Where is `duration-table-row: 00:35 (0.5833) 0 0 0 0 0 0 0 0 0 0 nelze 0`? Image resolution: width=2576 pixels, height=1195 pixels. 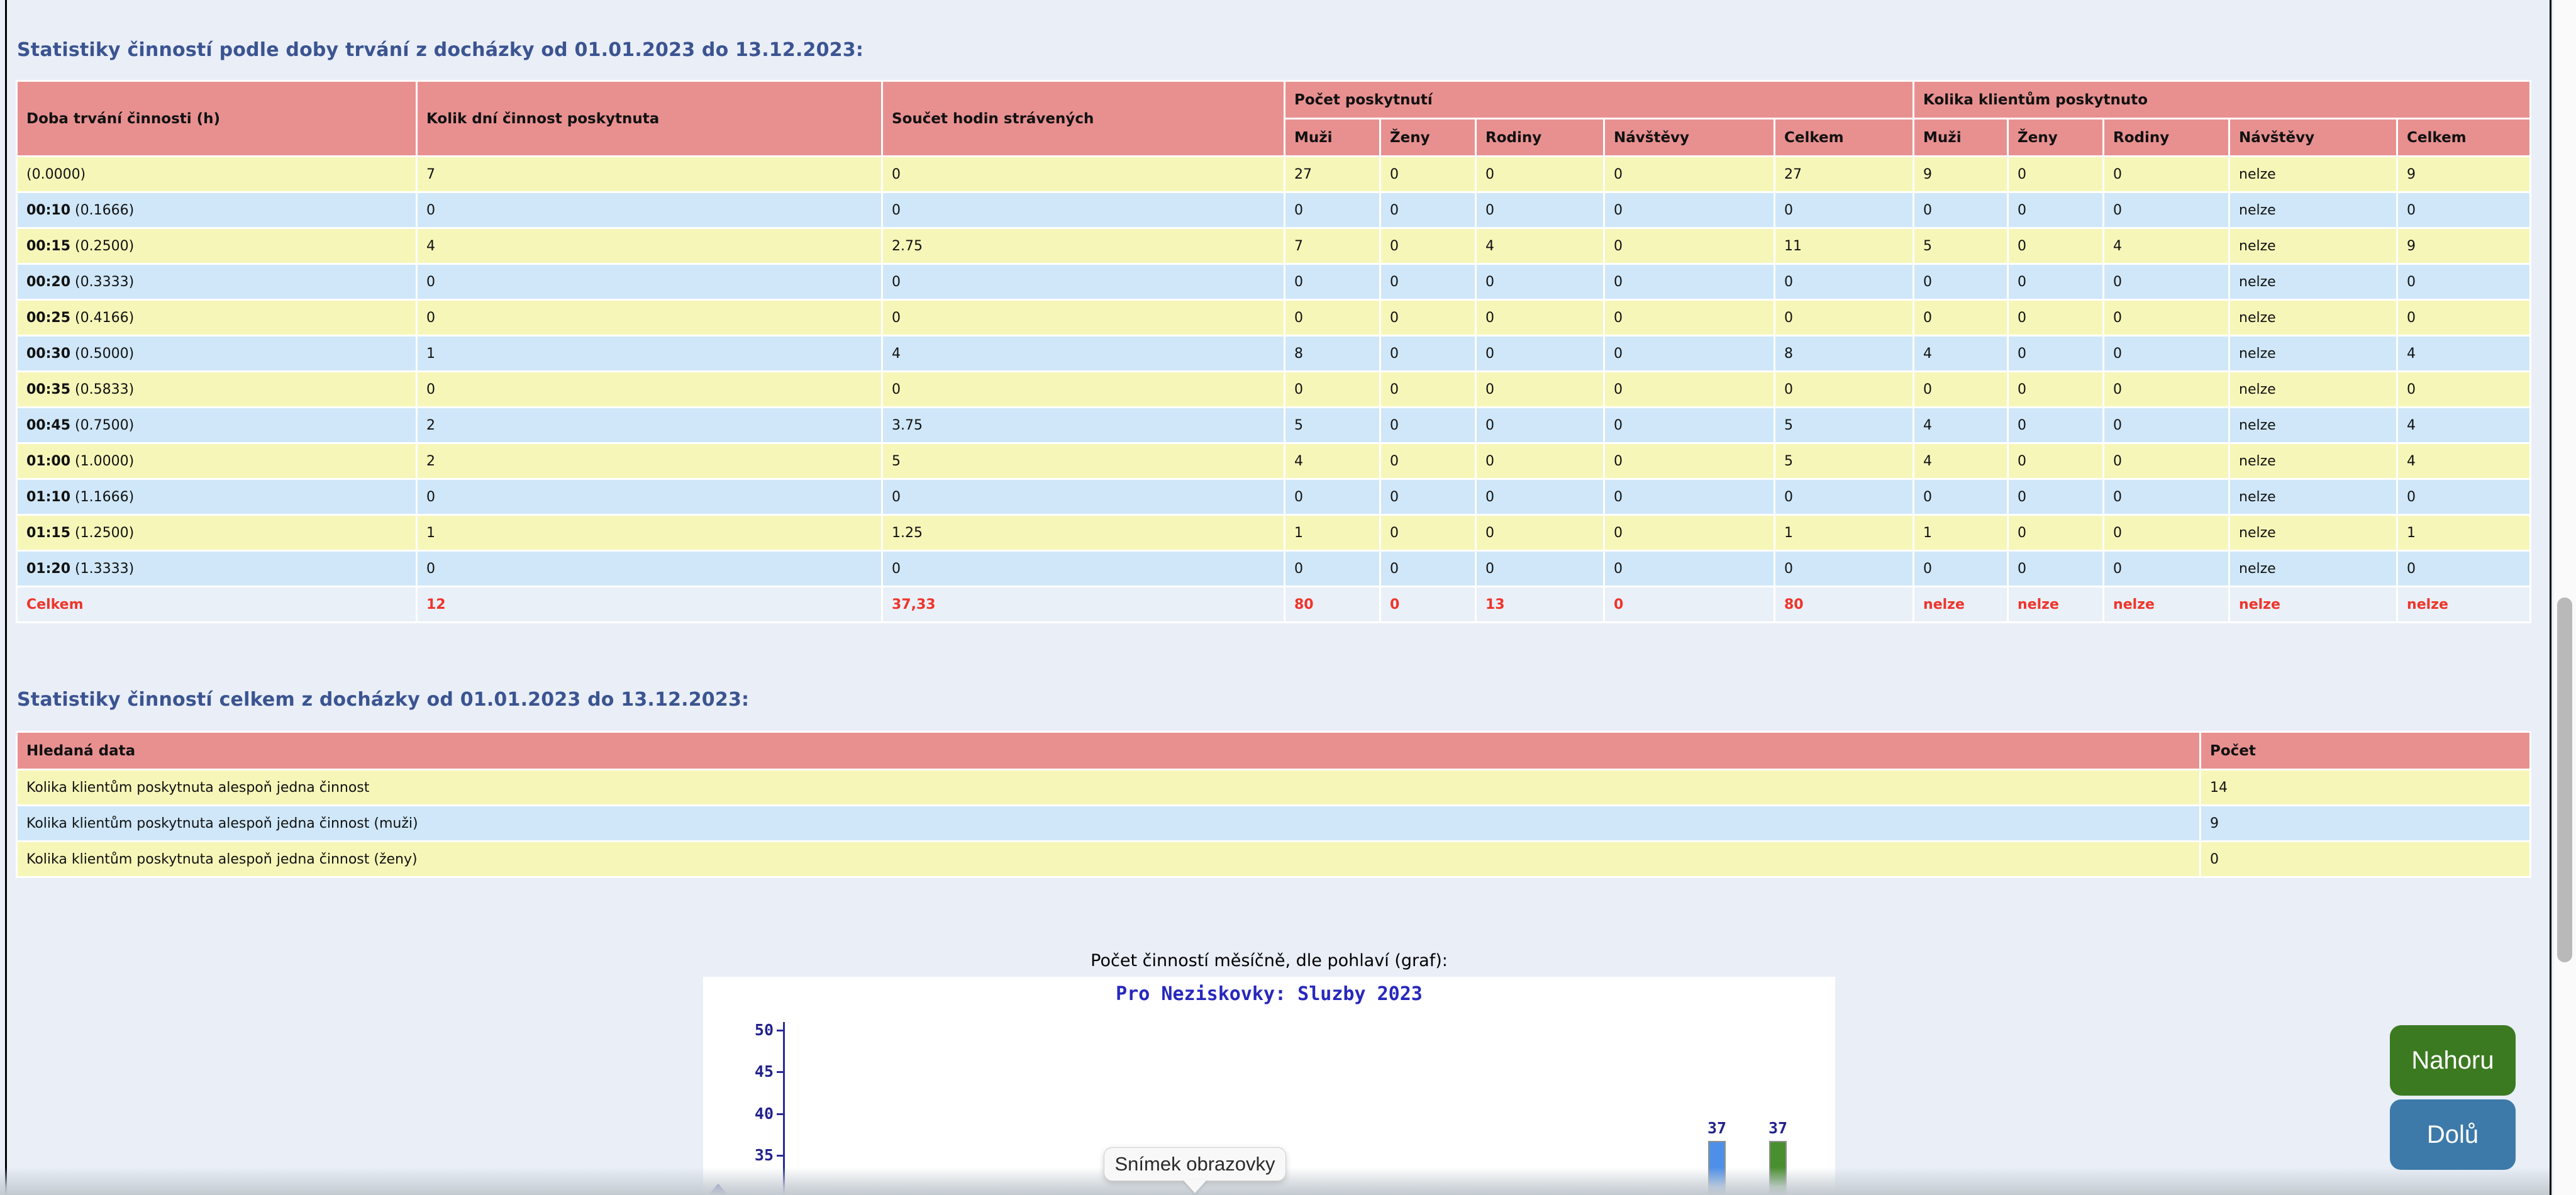 duration-table-row: 00:35 (0.5833) 0 0 0 0 0 0 0 0 0 0 nelze 0 is located at coordinates (1274, 389).